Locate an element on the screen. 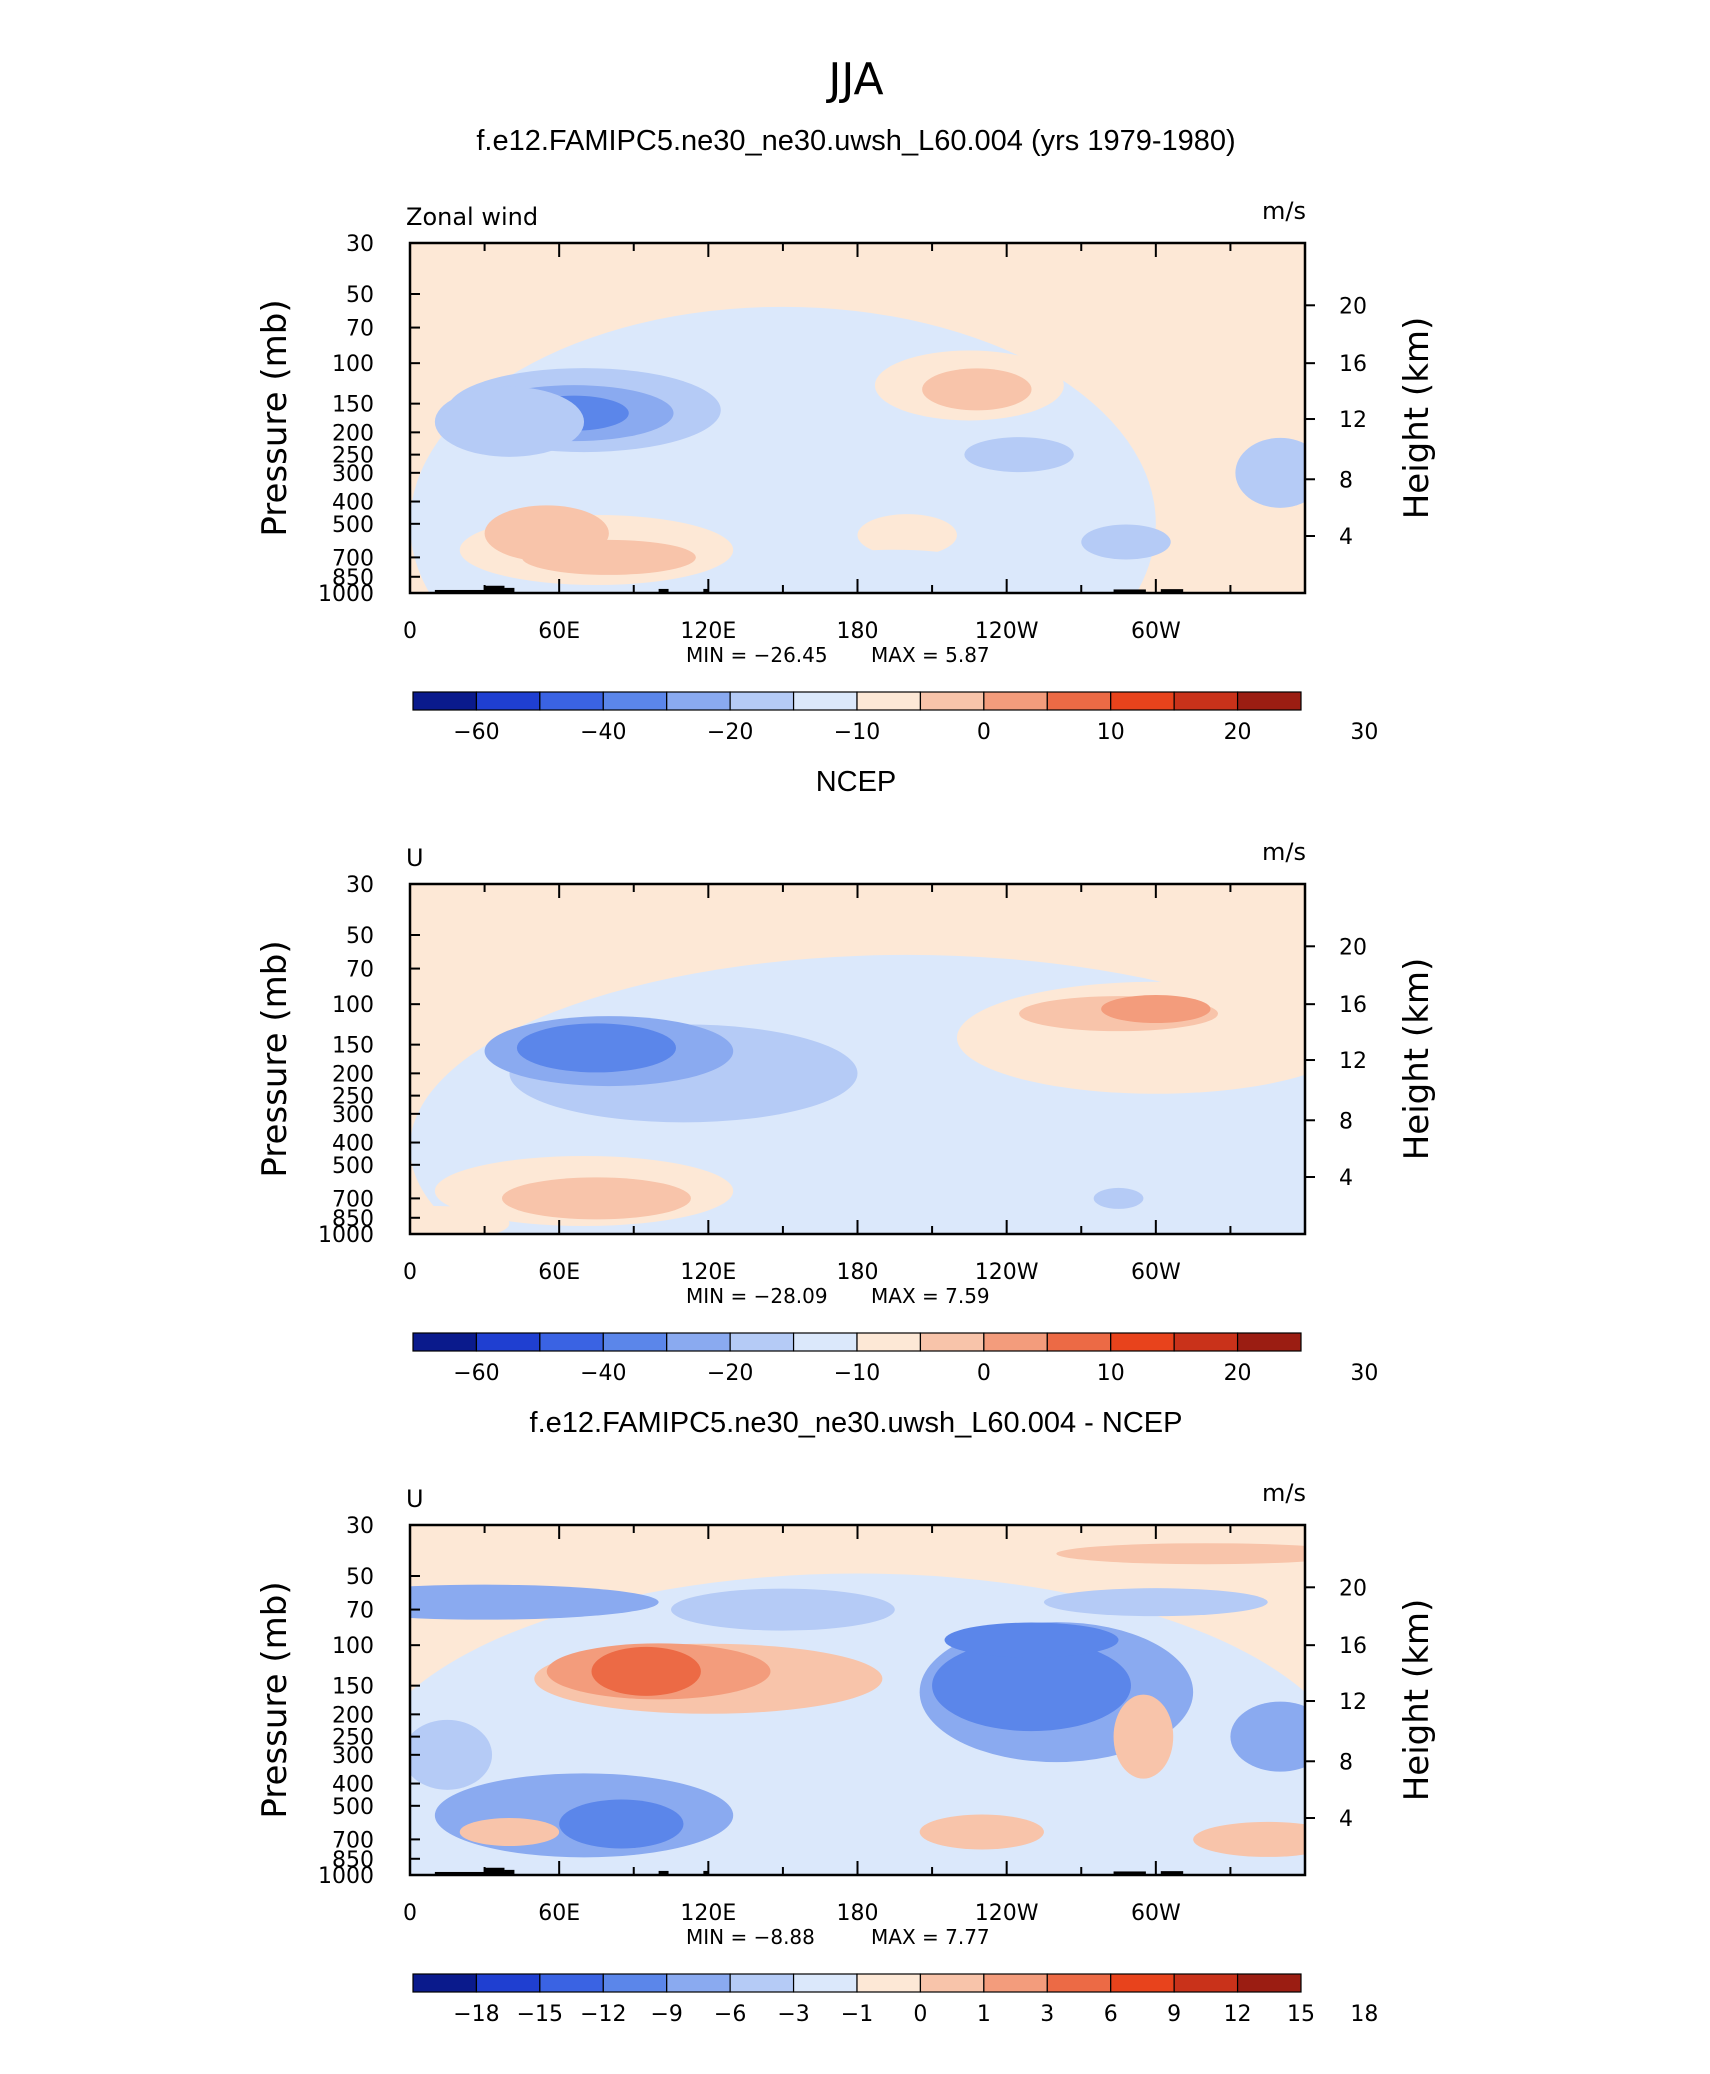  colorbar-label: 30 is located at coordinates (1364, 732).